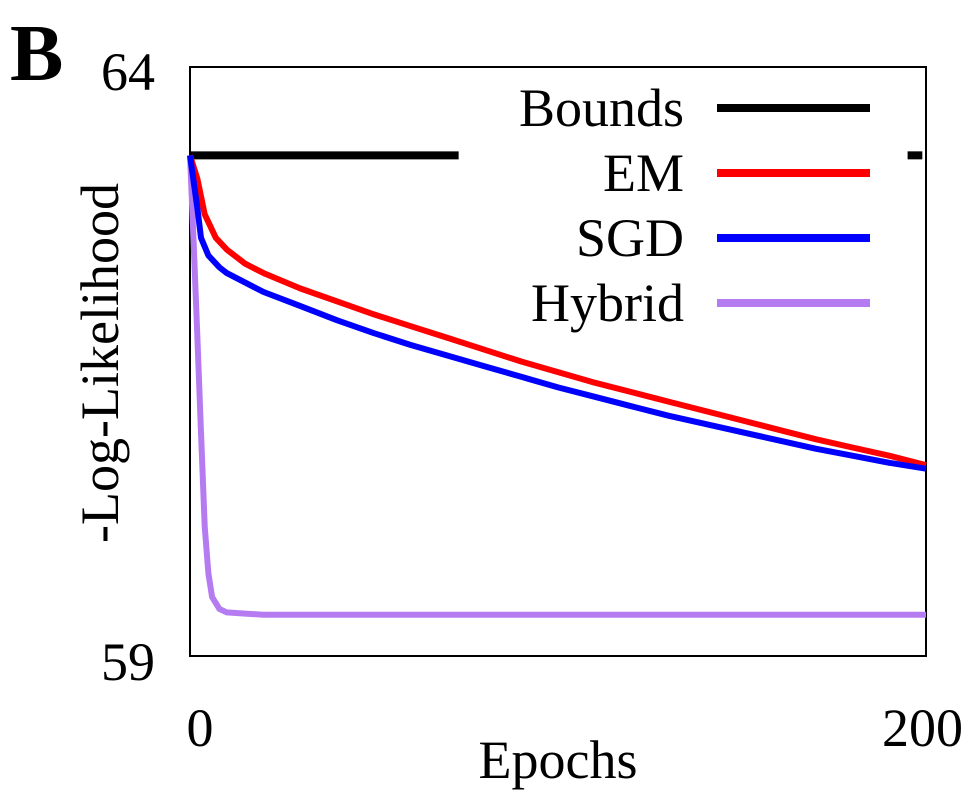 The width and height of the screenshot is (980, 800). Describe the element at coordinates (128, 72) in the screenshot. I see `y-tick-label-max: 64` at that location.